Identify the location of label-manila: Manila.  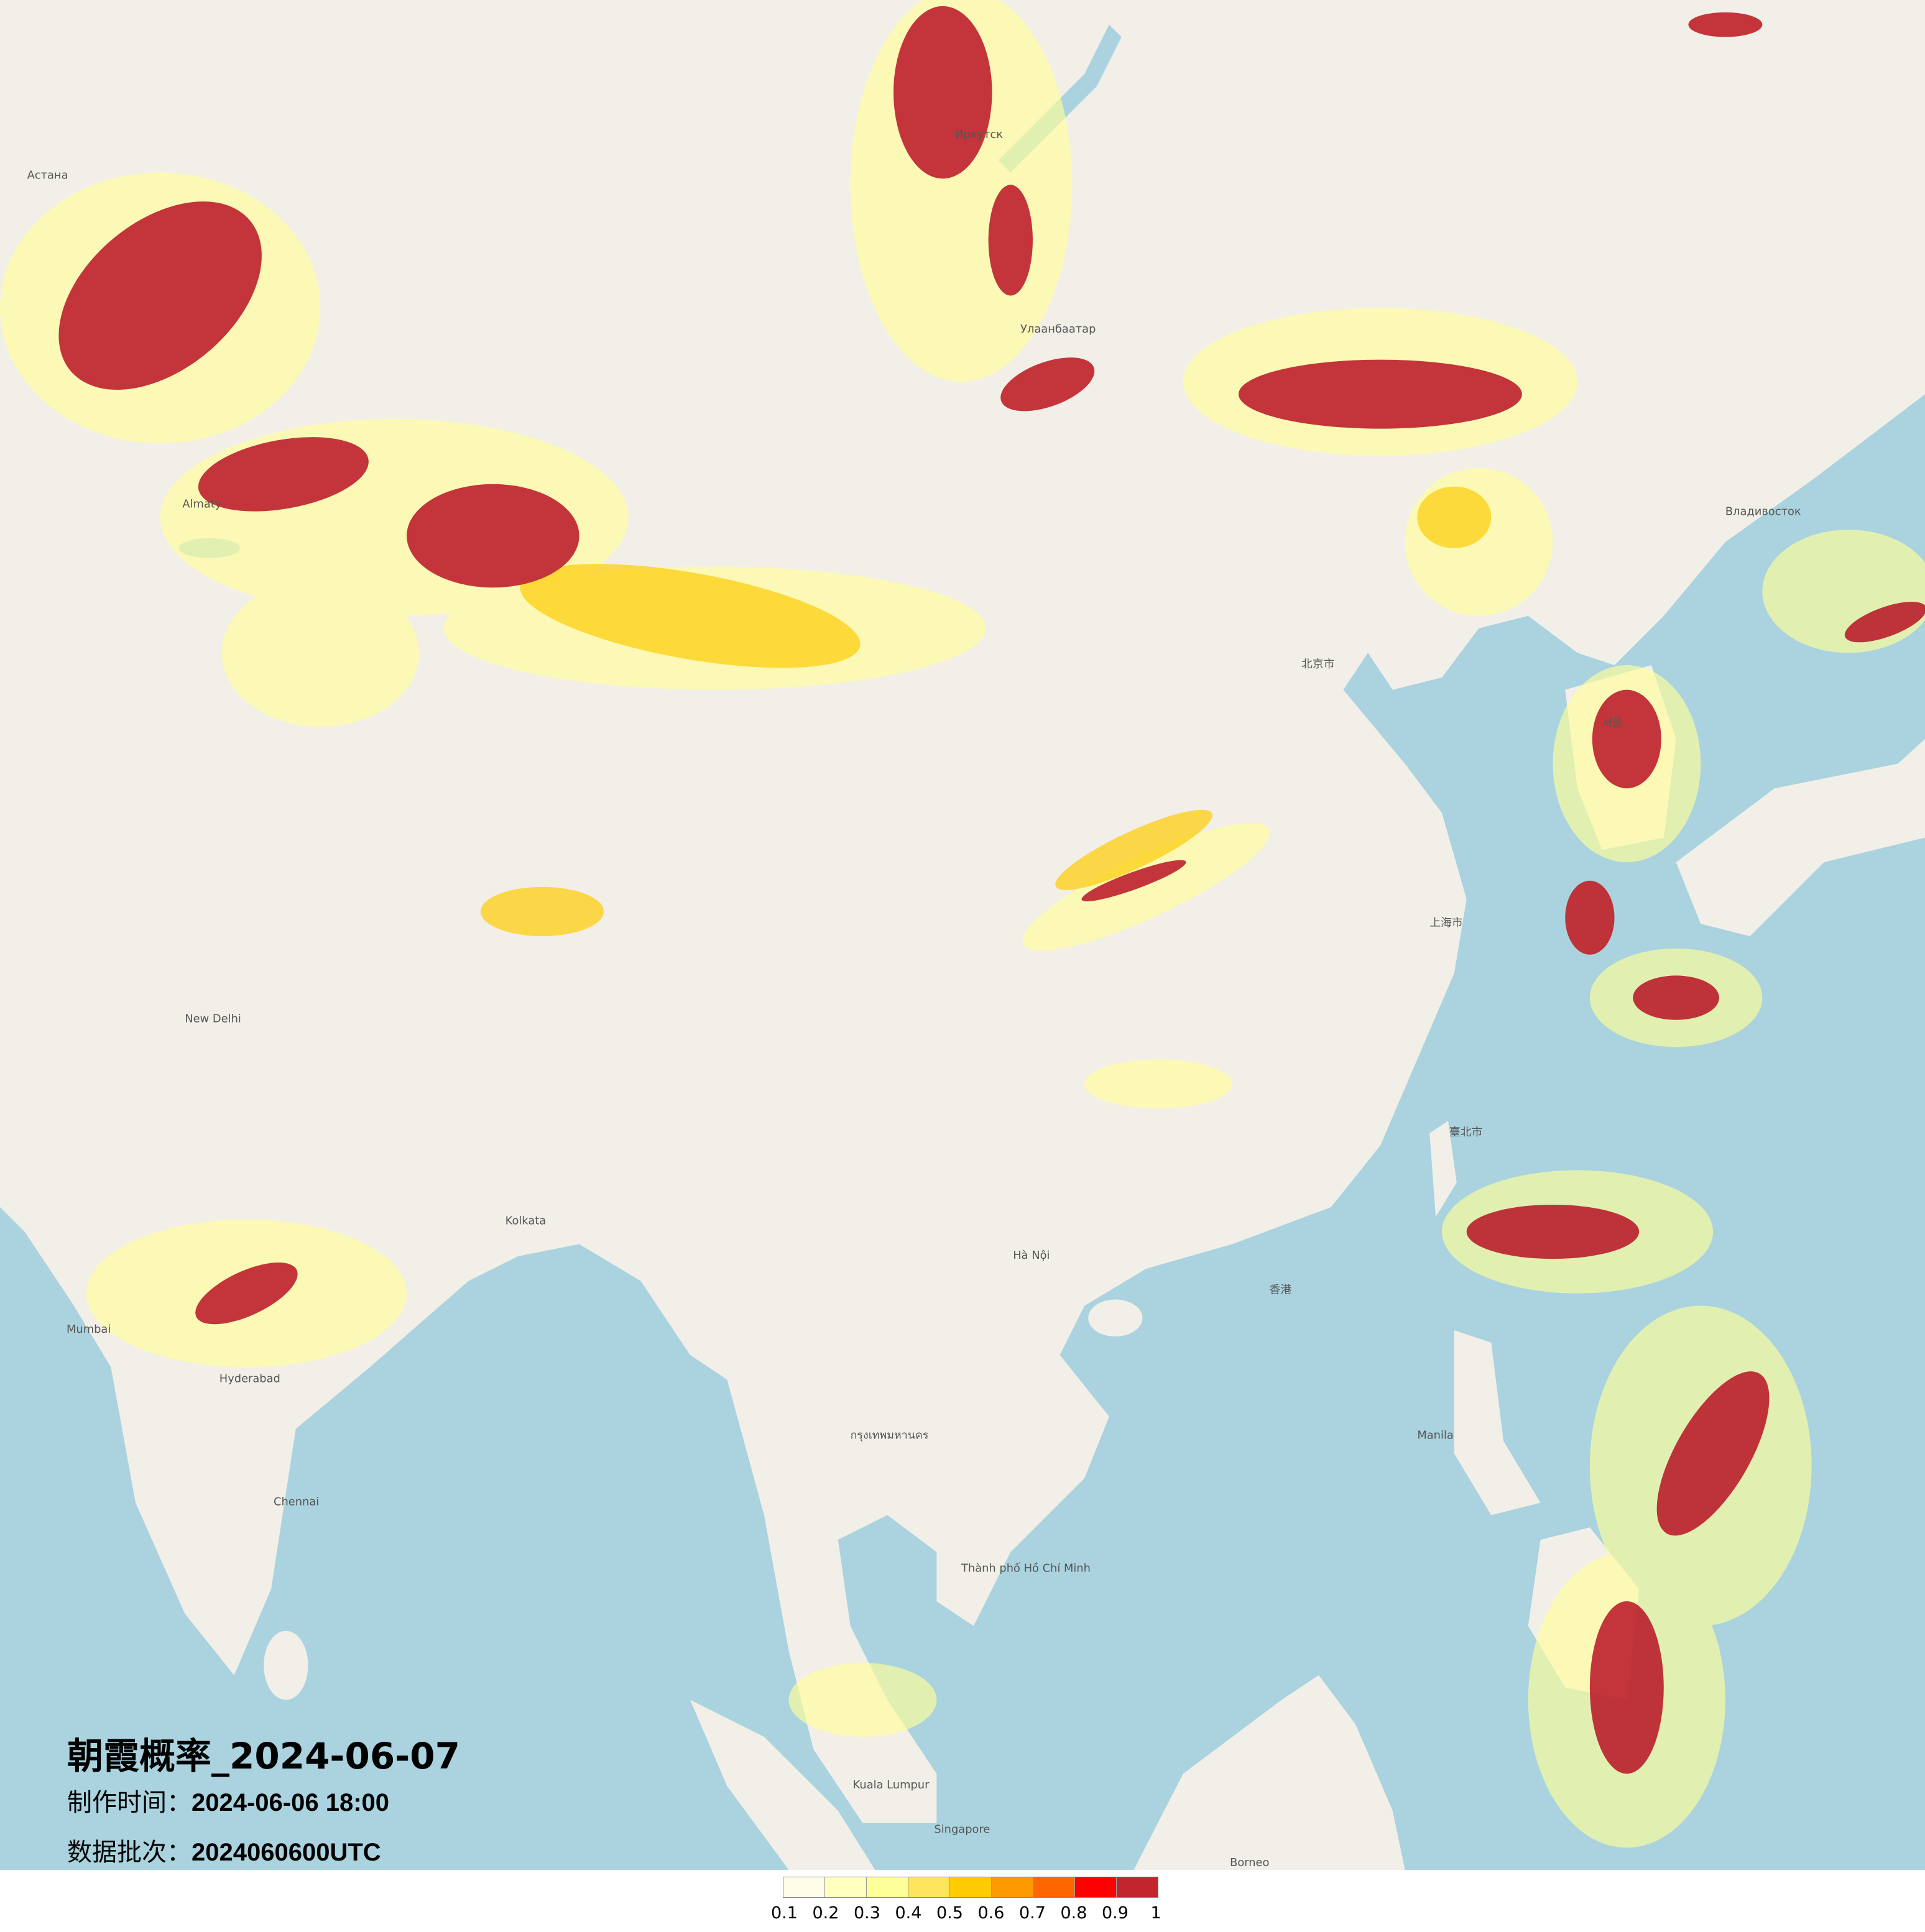
(1435, 1435).